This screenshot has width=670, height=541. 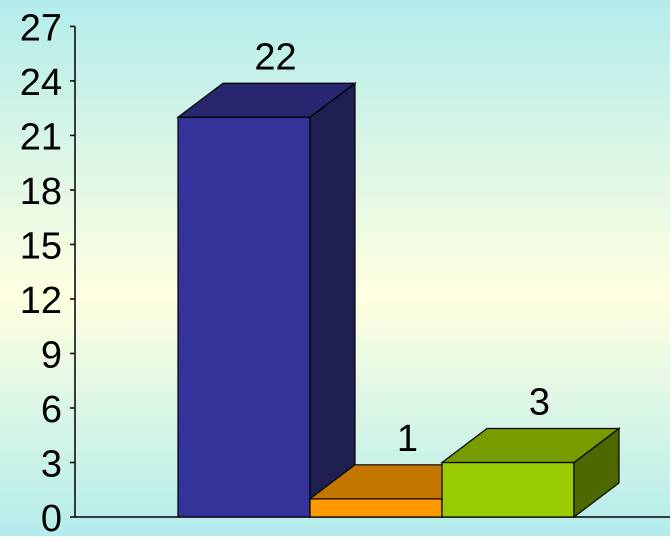 What do you see at coordinates (51, 355) in the screenshot?
I see `y-tick-label: 9` at bounding box center [51, 355].